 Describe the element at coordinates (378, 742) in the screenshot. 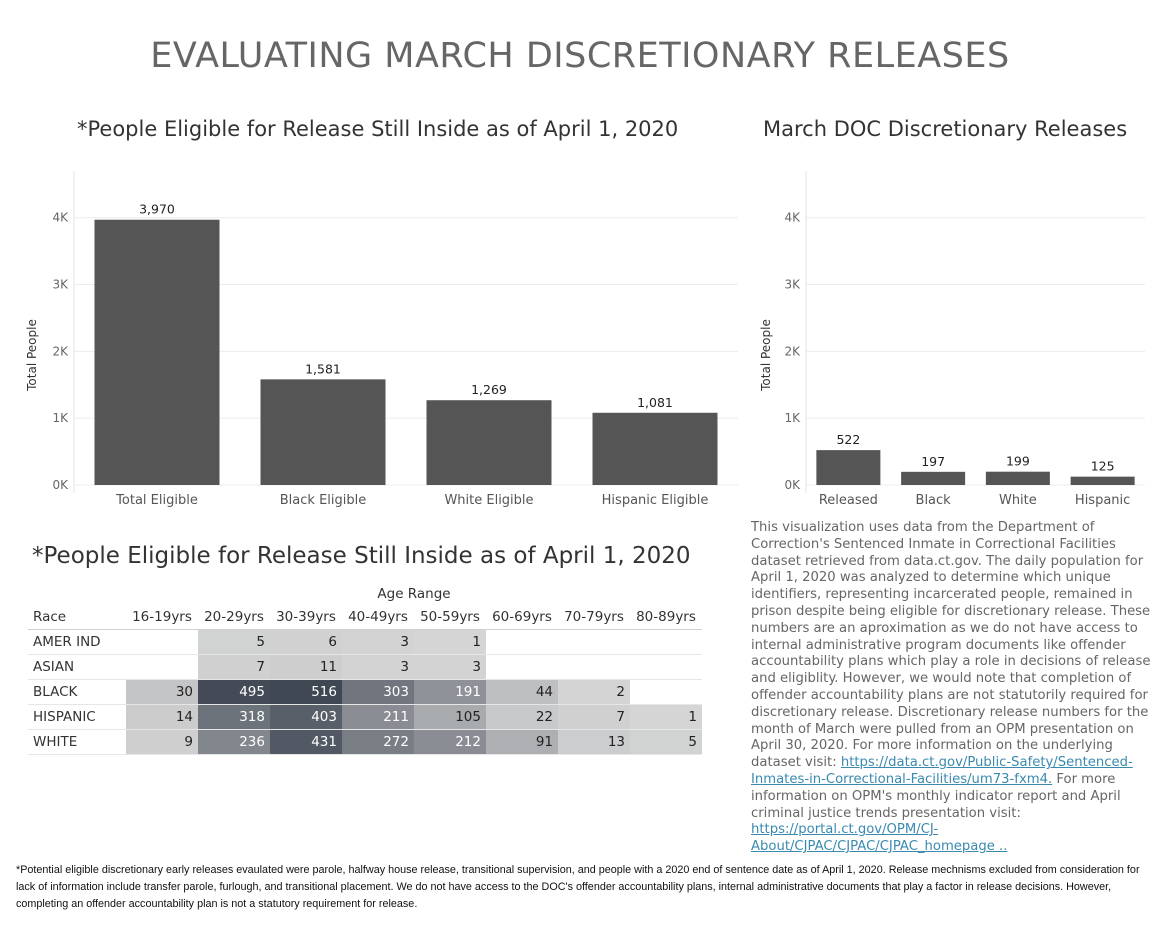

I see `heatmap-cell: 272` at that location.